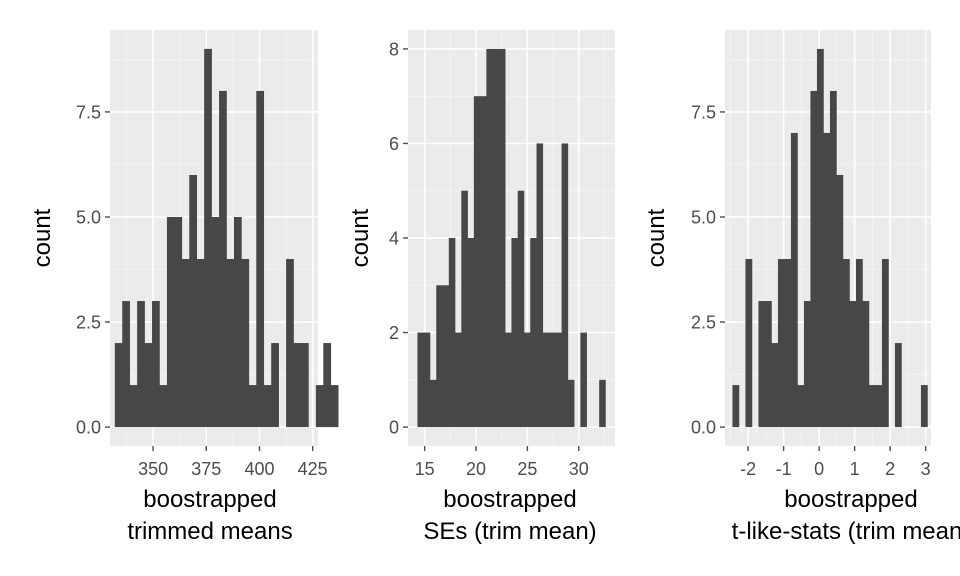 The image size is (960, 576). Describe the element at coordinates (153, 469) in the screenshot. I see `x-tick-label: 350` at that location.